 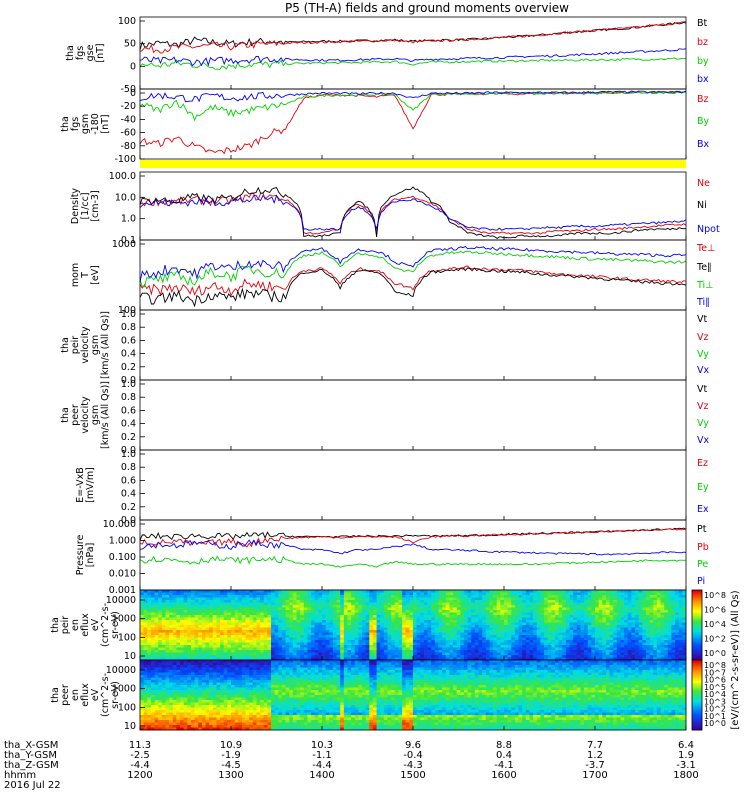 I want to click on y-tick-label: 0.2, so click(x=128, y=367).